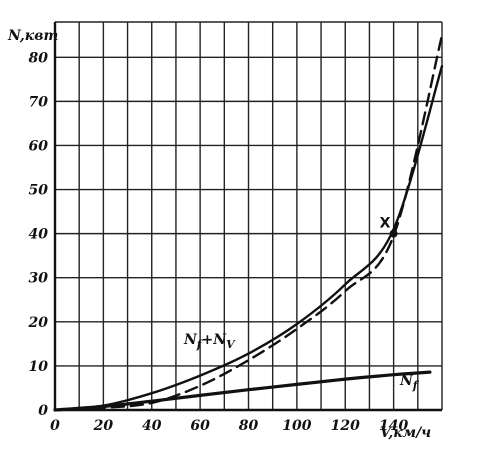 Image resolution: width=500 pixels, height=450 pixels. Describe the element at coordinates (39, 191) in the screenshot. I see `y-tick-label: 50` at that location.